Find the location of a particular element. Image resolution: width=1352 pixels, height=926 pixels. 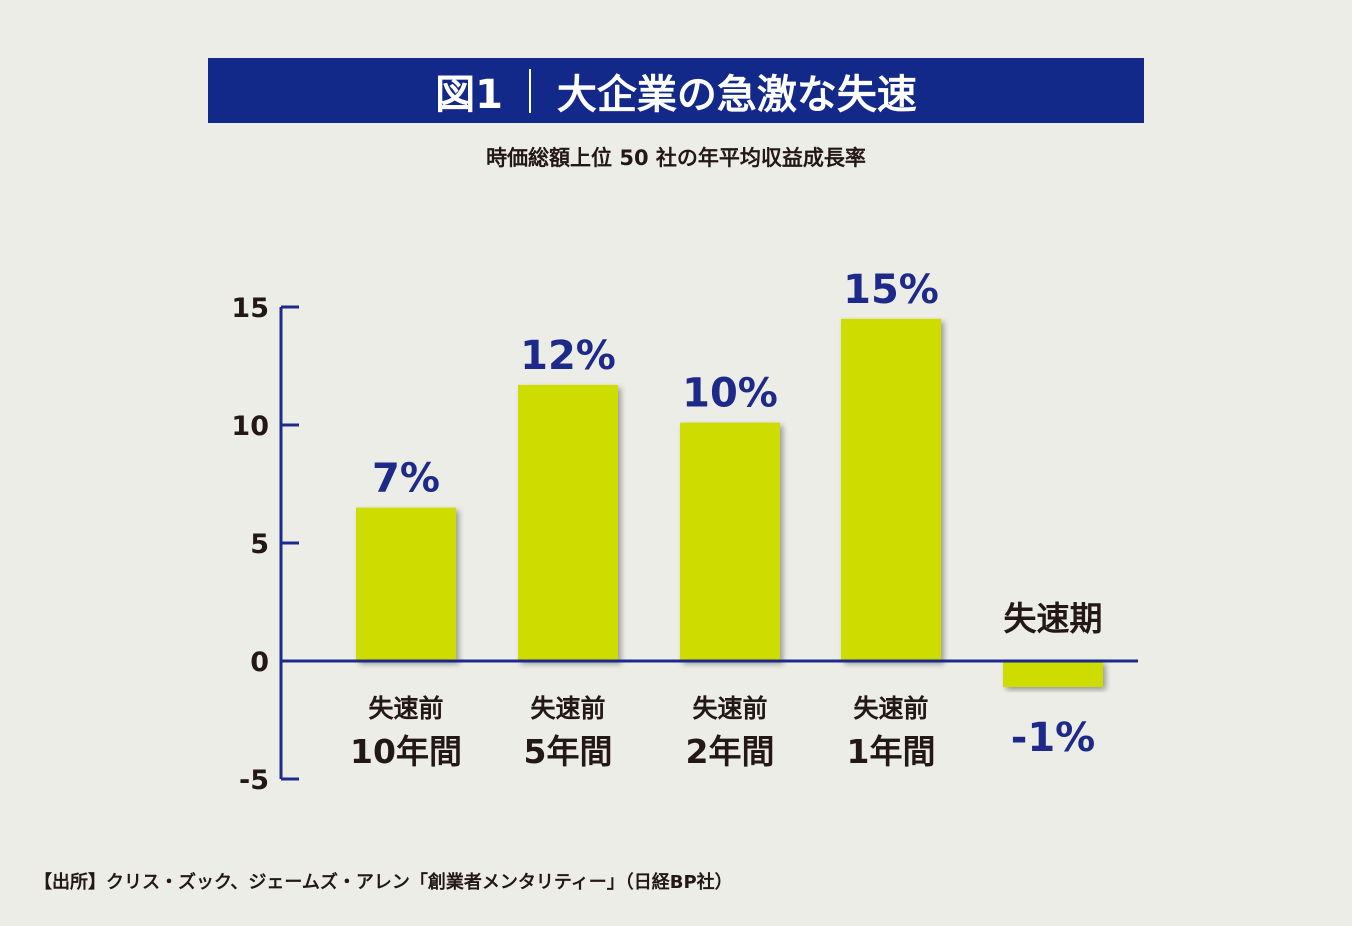

y-tick-label: 0 is located at coordinates (259, 662).